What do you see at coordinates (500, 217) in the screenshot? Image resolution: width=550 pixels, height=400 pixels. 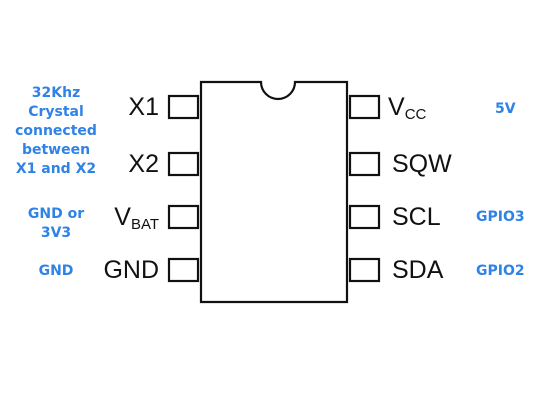 I see `scl-note: GPIO3` at bounding box center [500, 217].